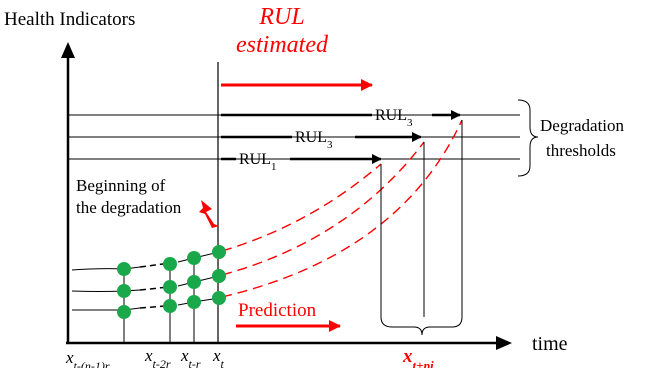 This screenshot has width=646, height=368. I want to click on thresholds-label-line1: Degradation, so click(582, 125).